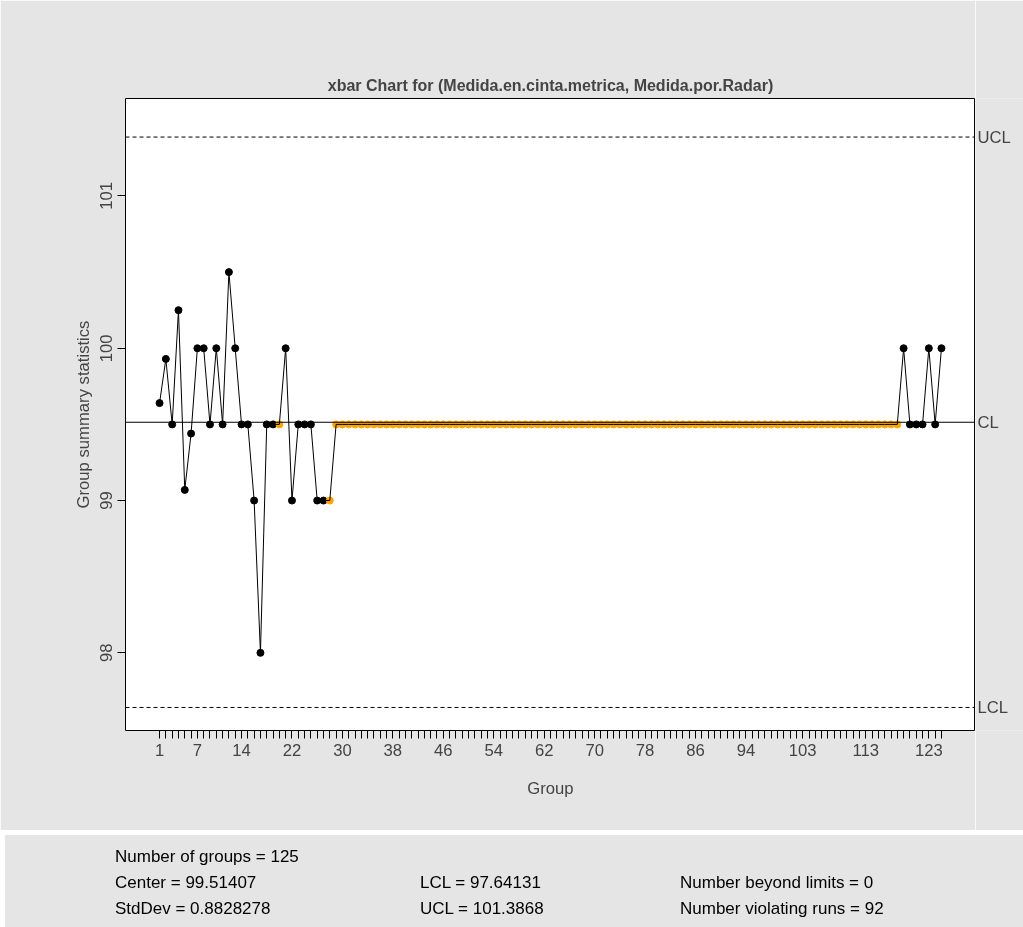  Describe the element at coordinates (480, 883) in the screenshot. I see `text: LCL = 97.64131` at that location.